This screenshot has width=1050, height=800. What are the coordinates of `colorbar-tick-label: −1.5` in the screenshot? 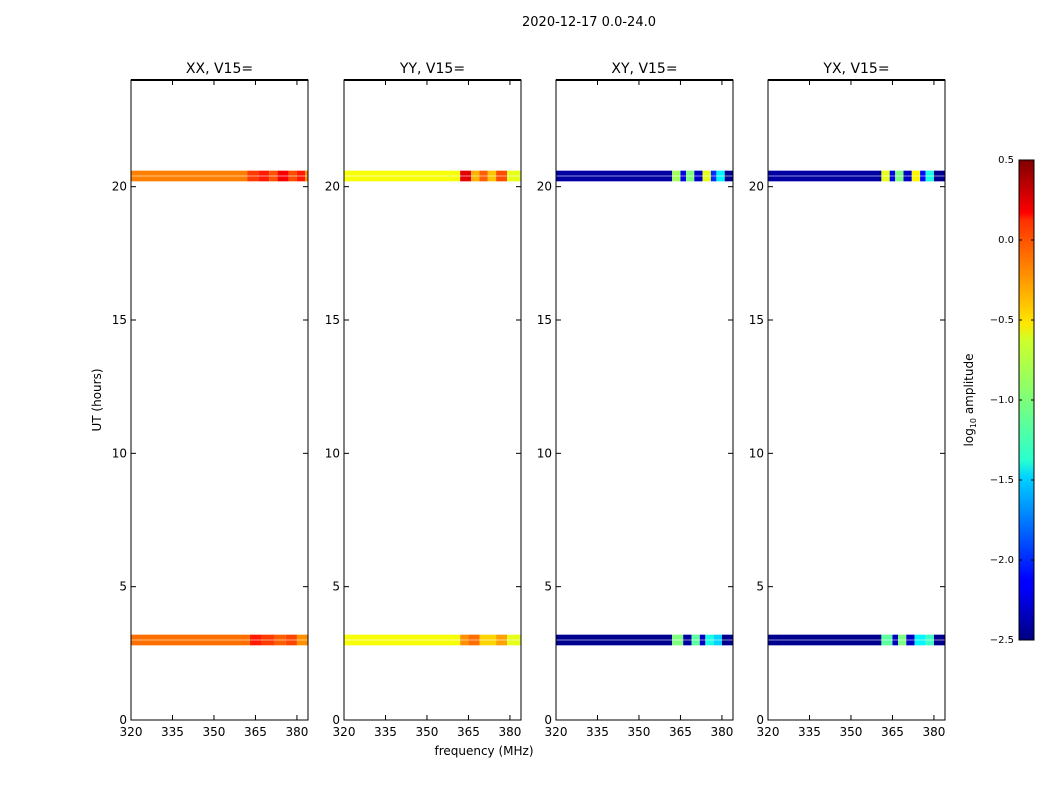 It's located at (1002, 480).